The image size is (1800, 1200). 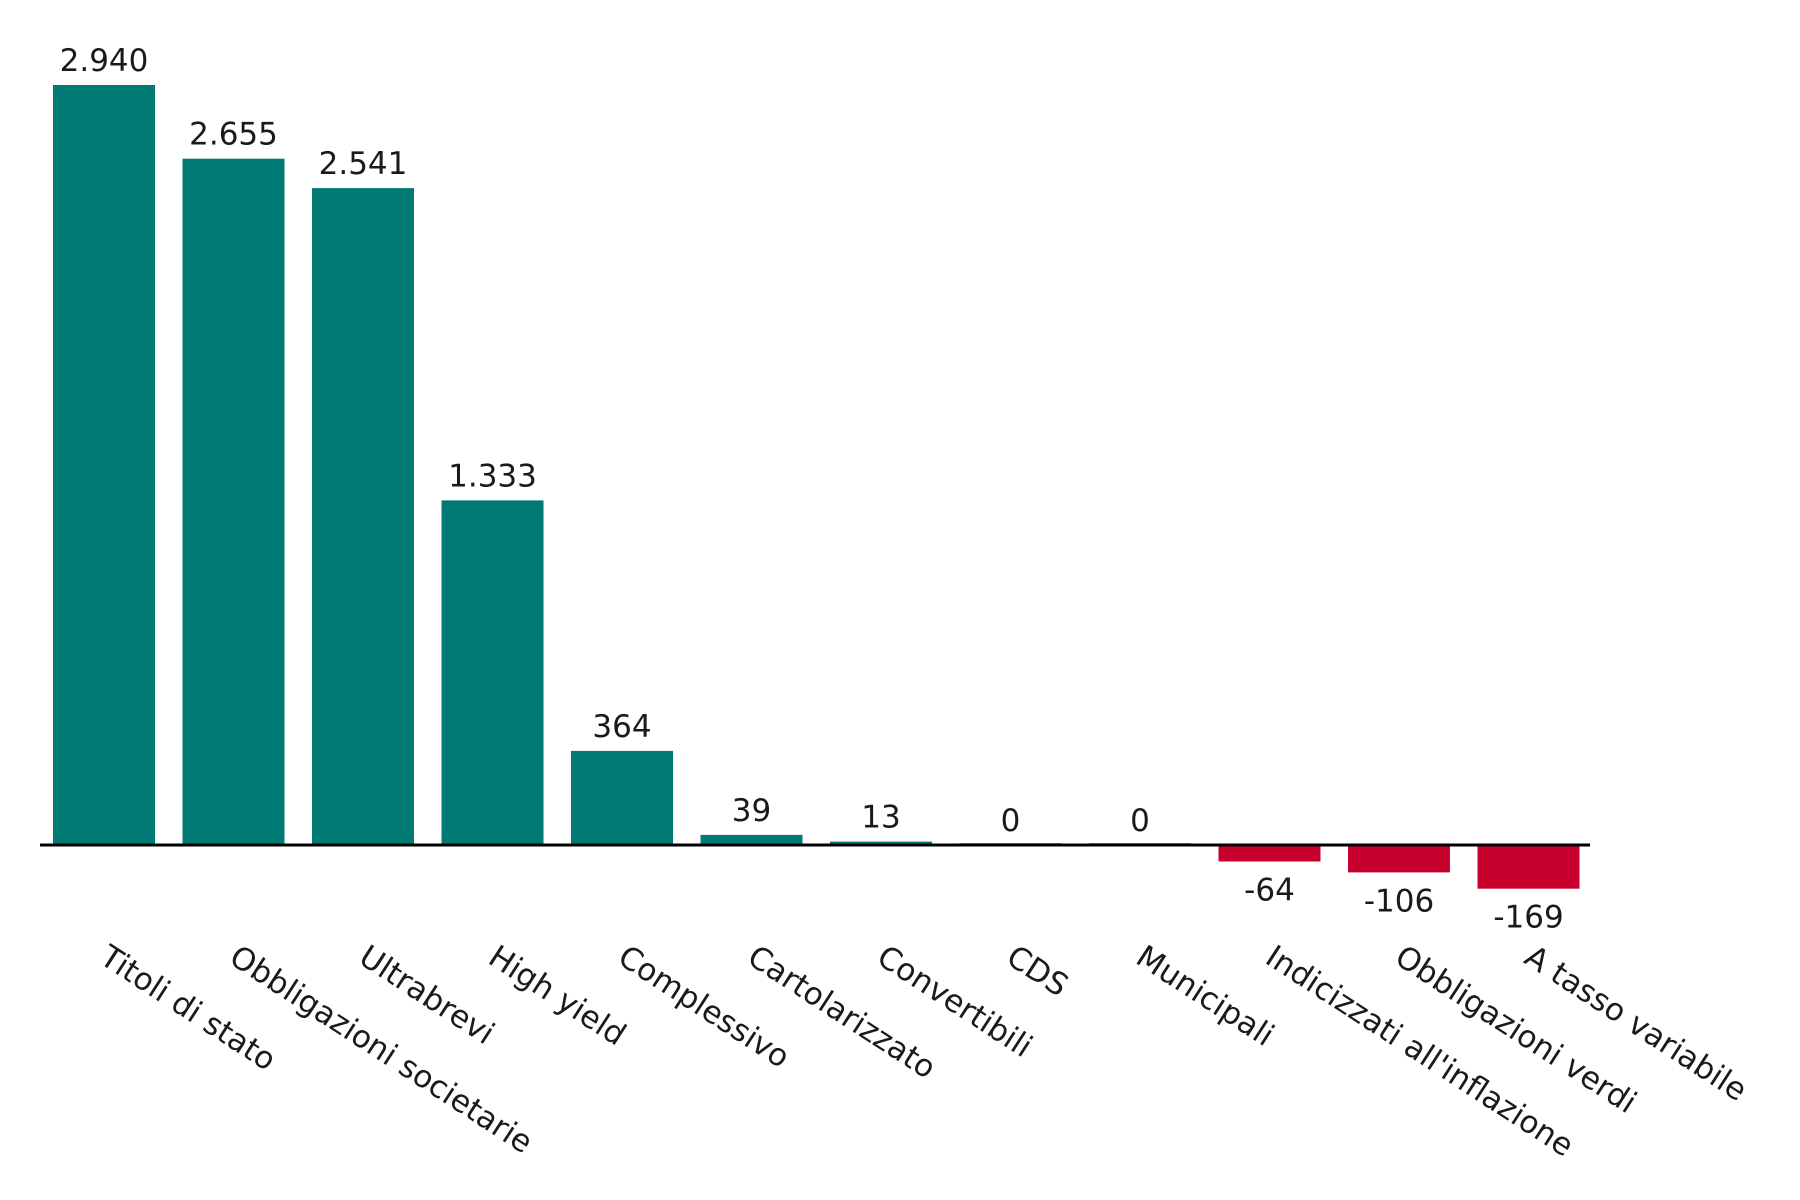 What do you see at coordinates (1269, 891) in the screenshot?
I see `value-label: -64` at bounding box center [1269, 891].